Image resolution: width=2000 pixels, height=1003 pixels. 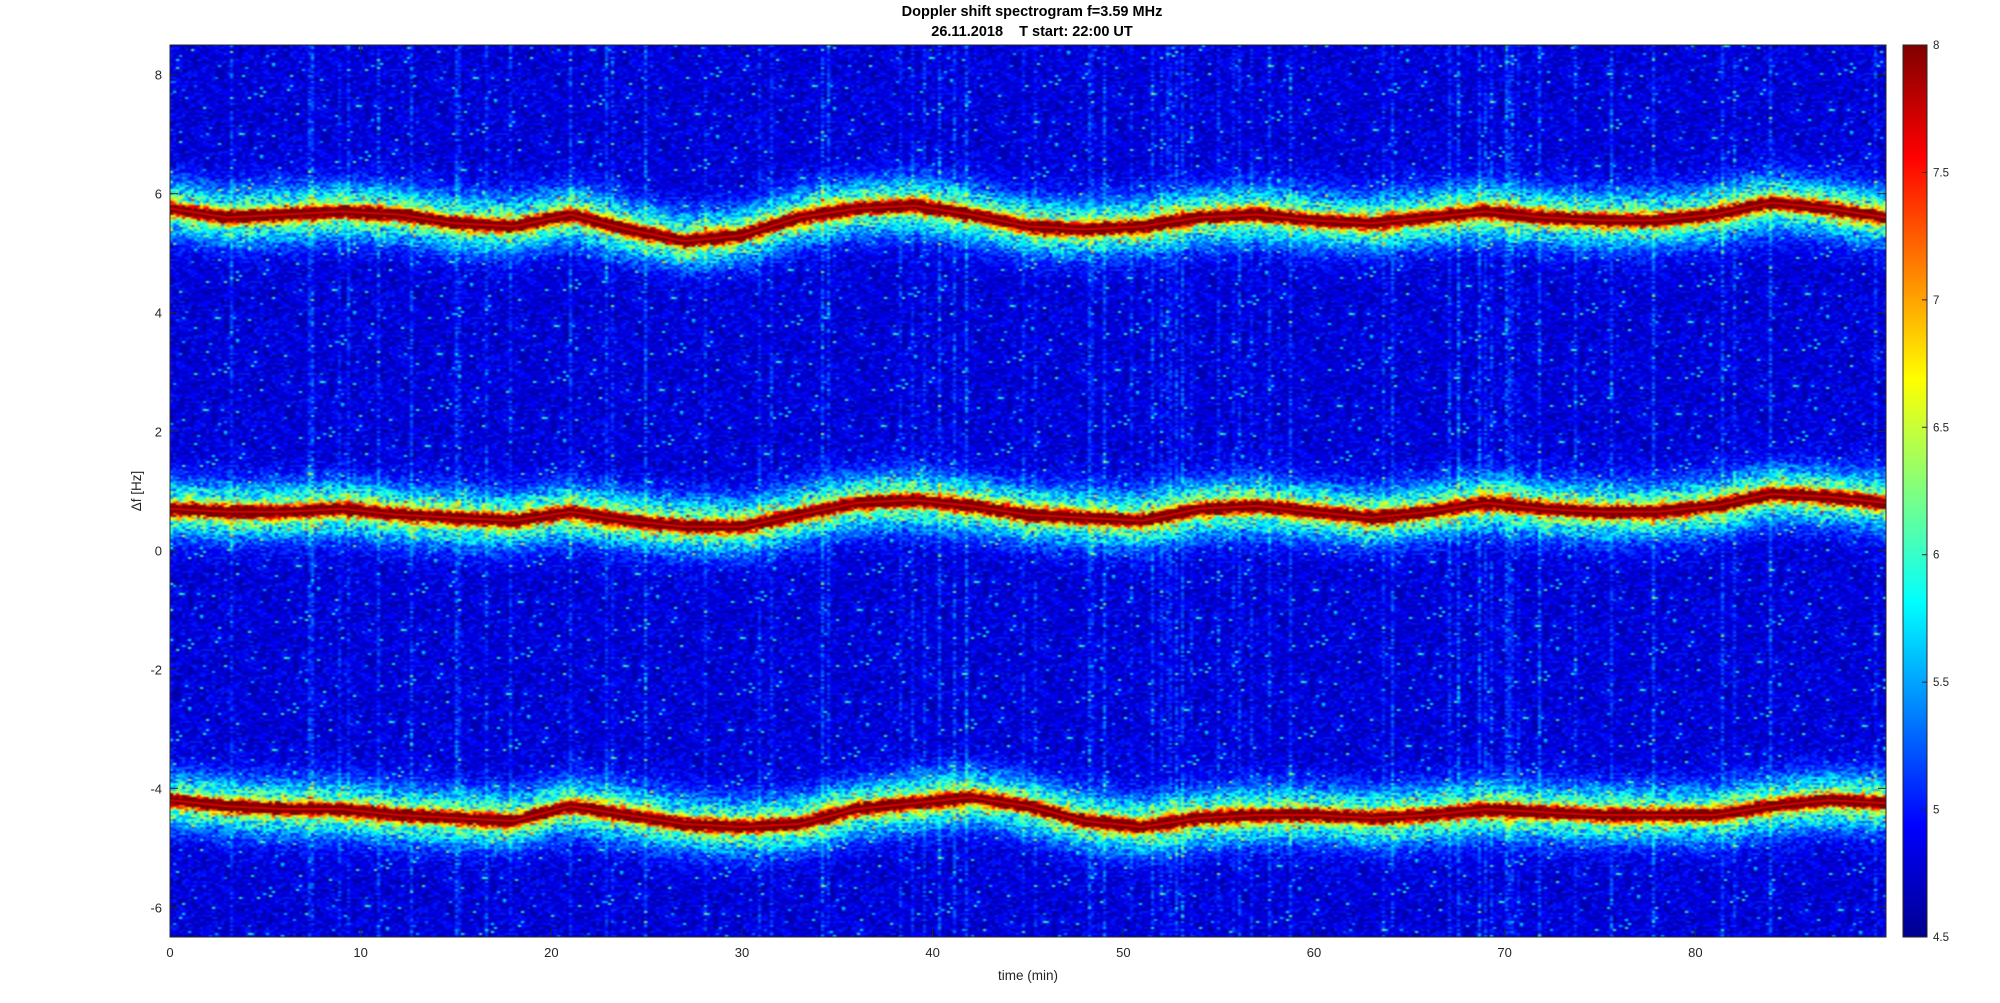 I want to click on y-tick-label: -2, so click(x=156, y=669).